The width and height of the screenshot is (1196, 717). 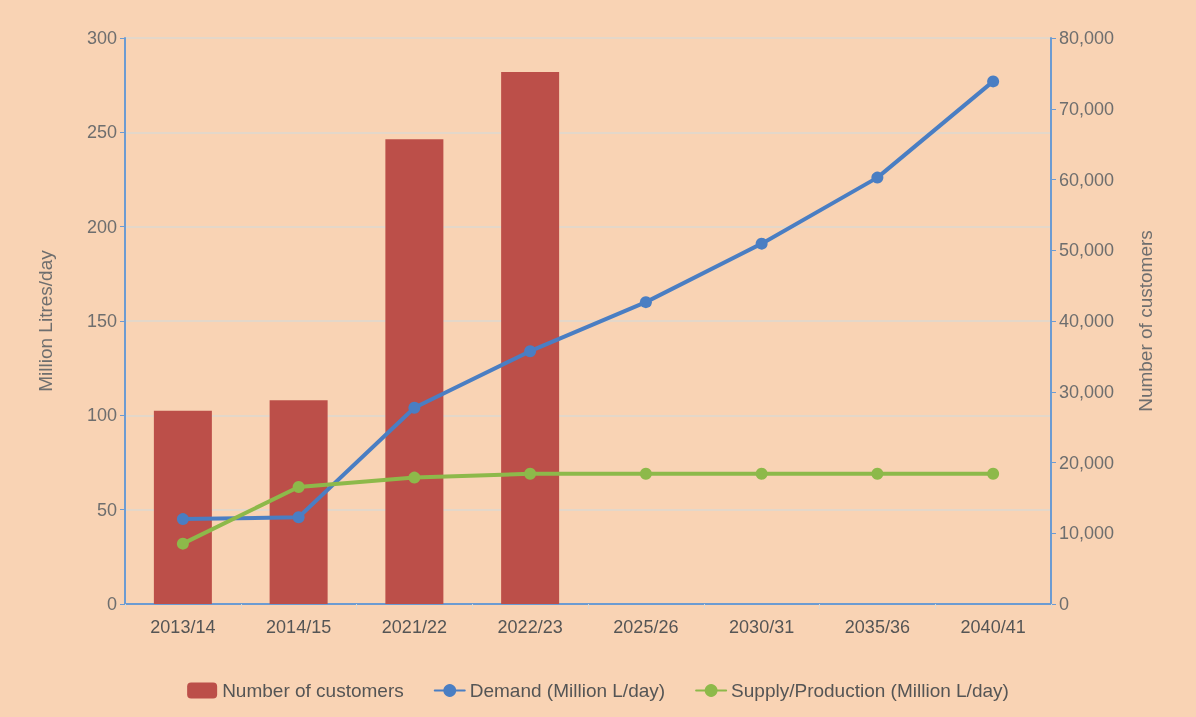 What do you see at coordinates (101, 226) in the screenshot?
I see `y-tick-label: 200` at bounding box center [101, 226].